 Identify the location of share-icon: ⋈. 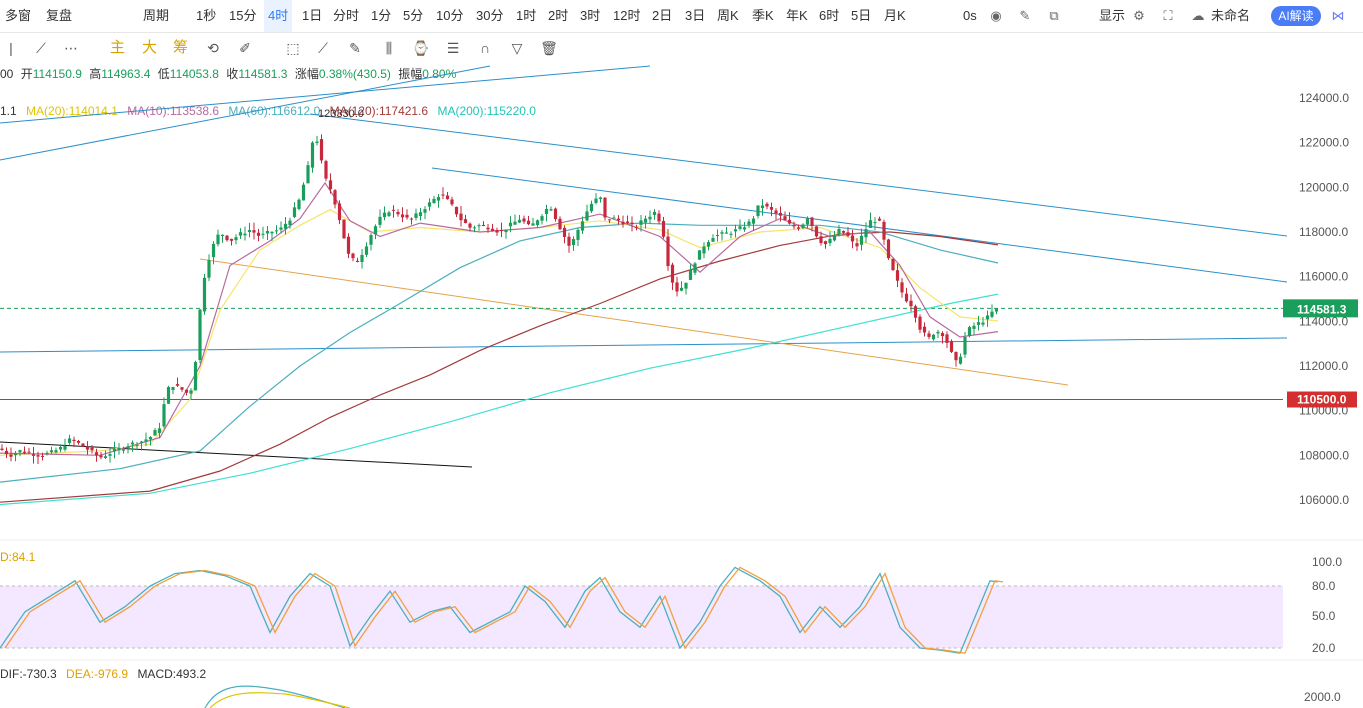
(1338, 15).